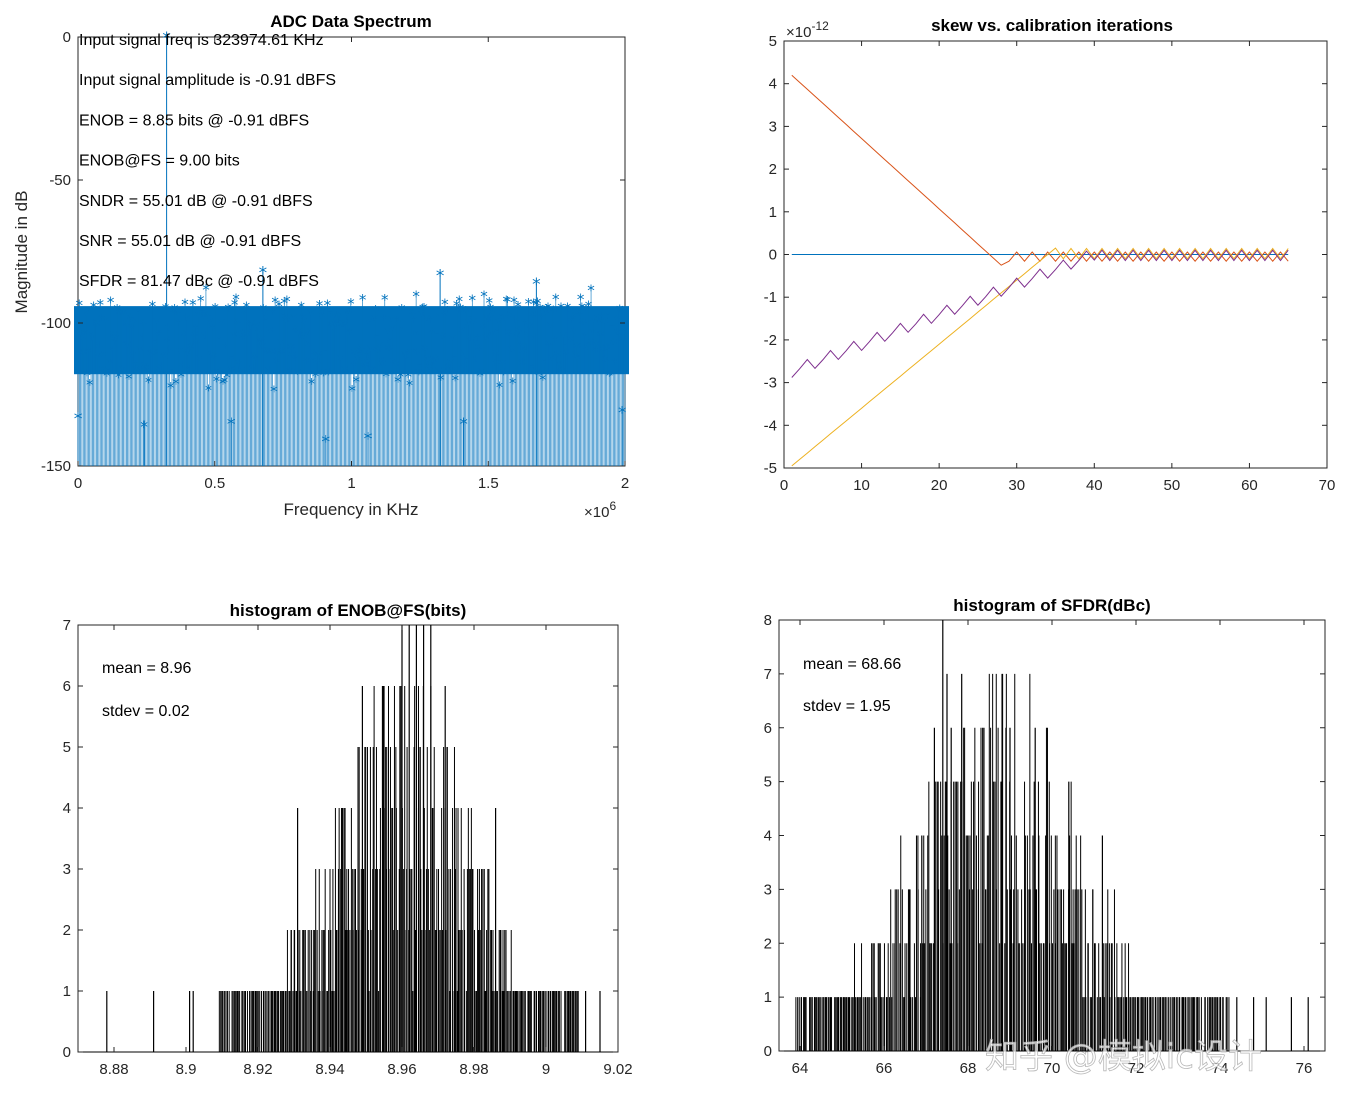  I want to click on skew-series-yellow, so click(1040, 357).